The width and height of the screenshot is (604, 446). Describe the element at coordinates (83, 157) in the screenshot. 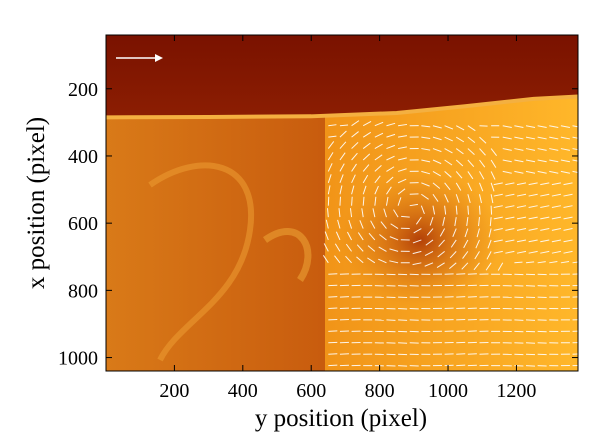

I see `y-tick-label: 400` at that location.